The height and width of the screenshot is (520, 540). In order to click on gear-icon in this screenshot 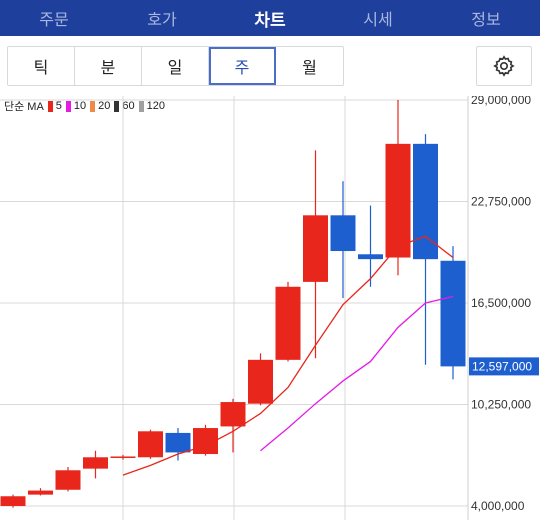, I will do `click(504, 66)`.